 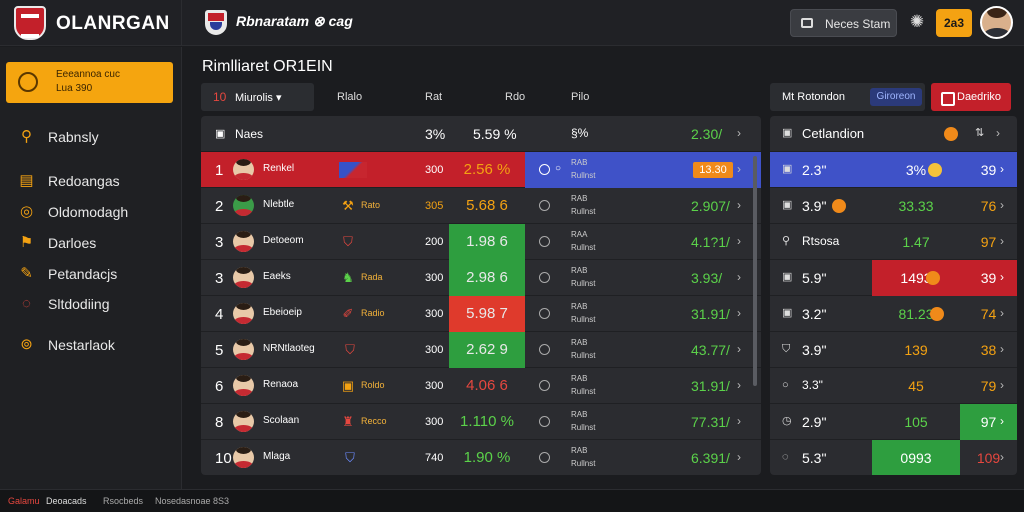 What do you see at coordinates (277, 456) in the screenshot?
I see `player-name: Mlaga` at bounding box center [277, 456].